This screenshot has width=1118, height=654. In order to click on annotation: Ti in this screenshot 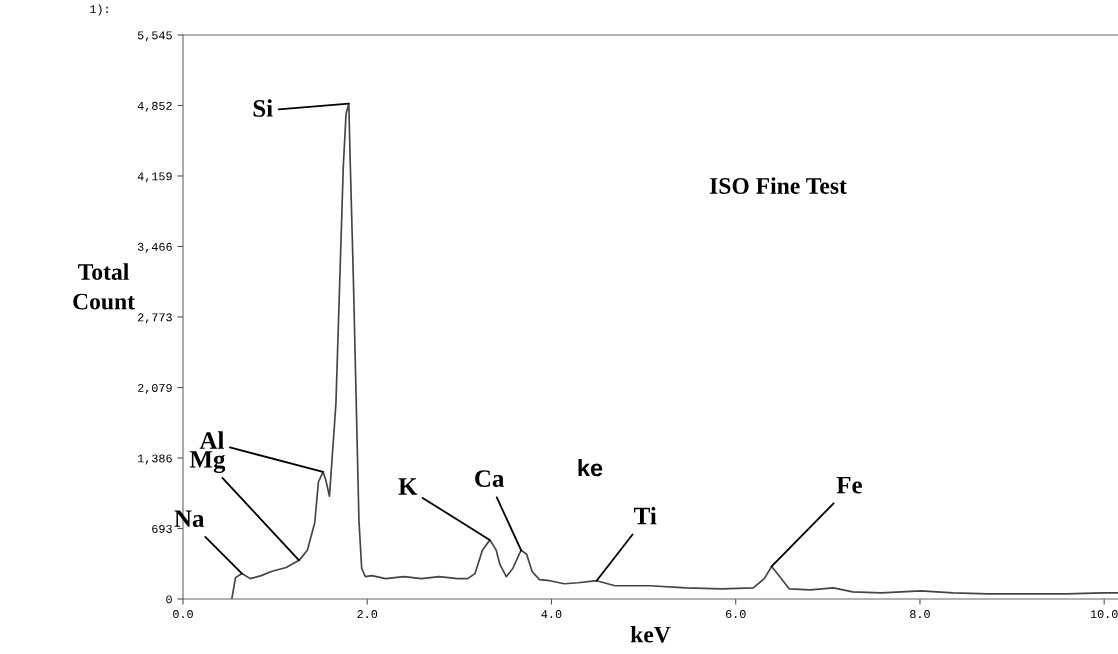, I will do `click(645, 515)`.